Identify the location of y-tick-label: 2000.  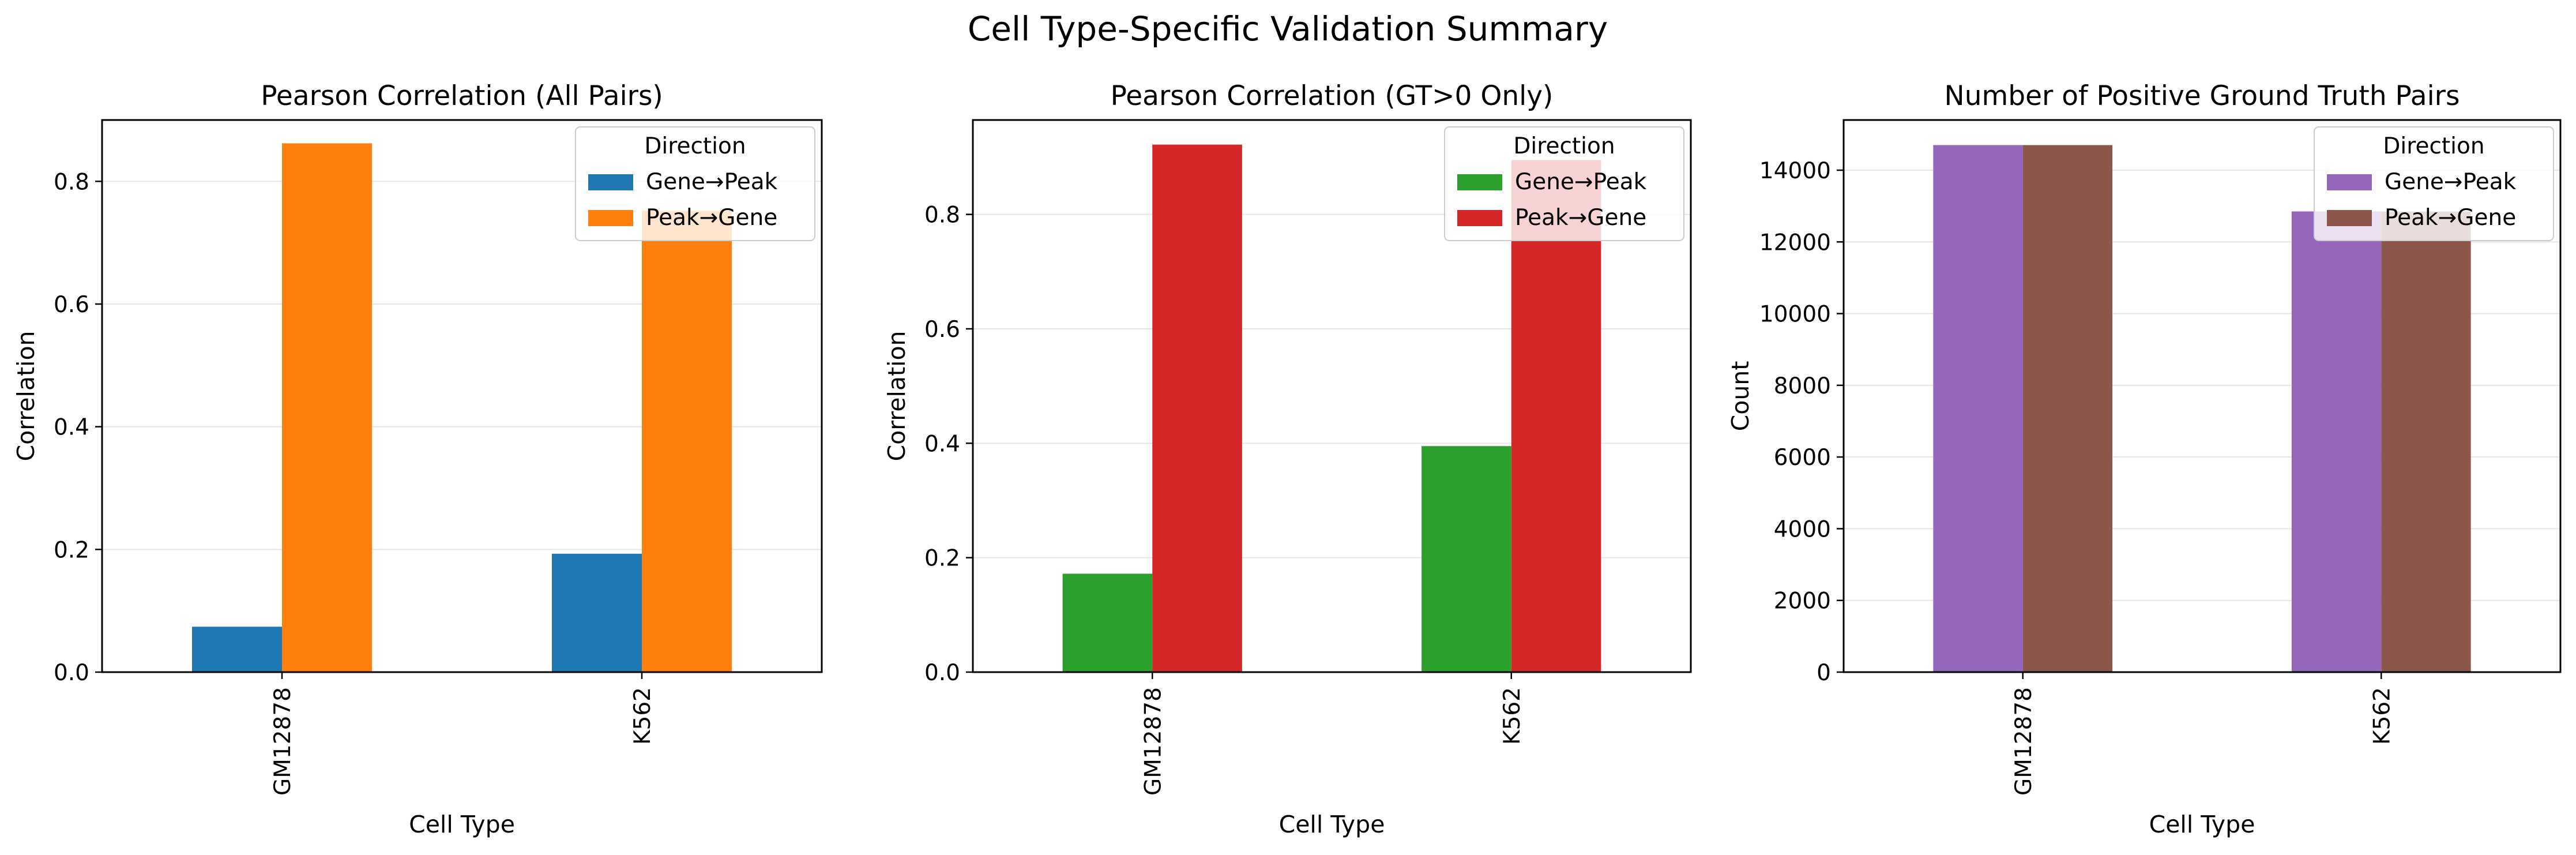
(1802, 601).